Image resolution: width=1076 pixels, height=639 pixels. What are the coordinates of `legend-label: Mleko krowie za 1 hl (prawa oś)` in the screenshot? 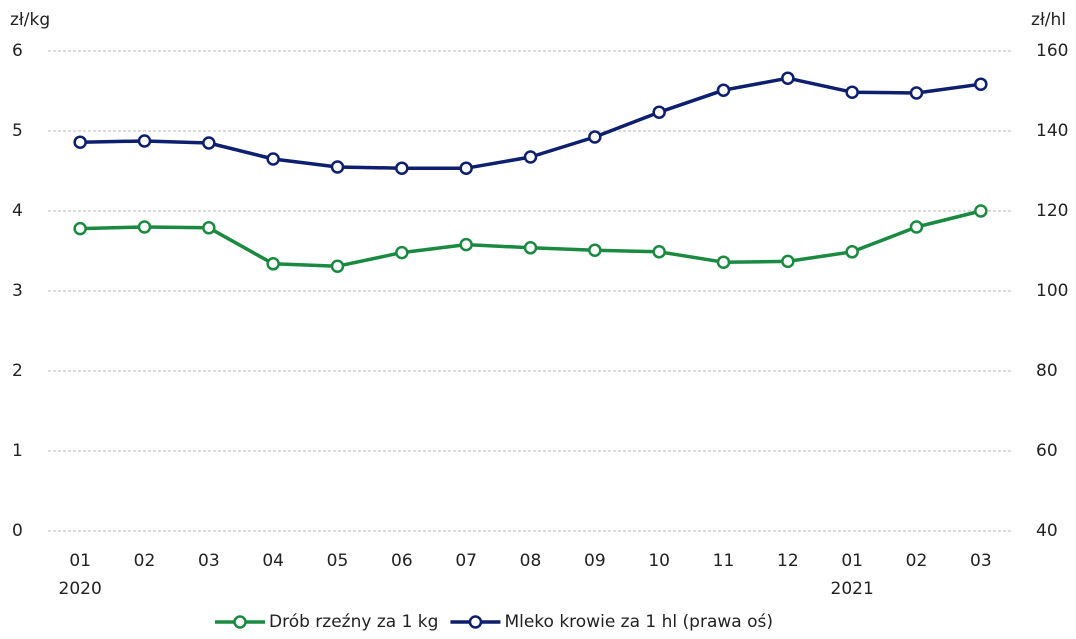 It's located at (638, 622).